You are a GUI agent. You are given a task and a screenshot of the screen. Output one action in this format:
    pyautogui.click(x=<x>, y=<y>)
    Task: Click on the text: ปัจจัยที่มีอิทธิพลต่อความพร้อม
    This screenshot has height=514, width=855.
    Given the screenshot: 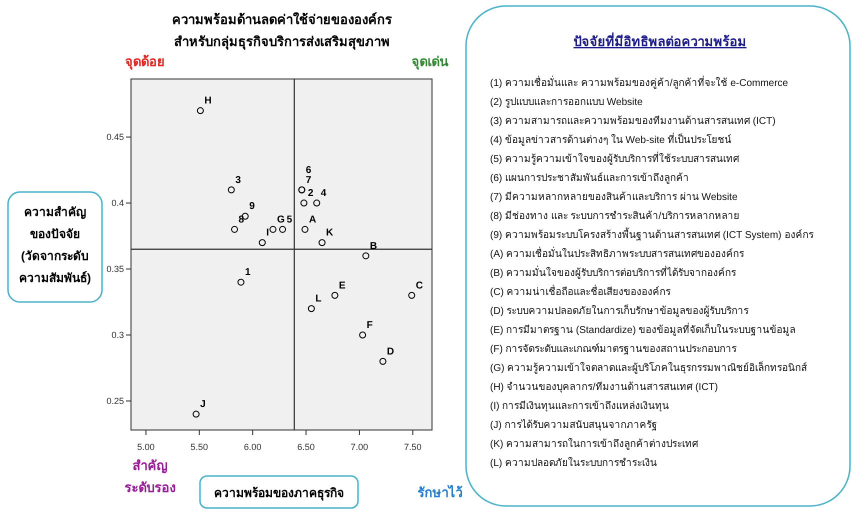 What is the action you would take?
    pyautogui.click(x=660, y=40)
    